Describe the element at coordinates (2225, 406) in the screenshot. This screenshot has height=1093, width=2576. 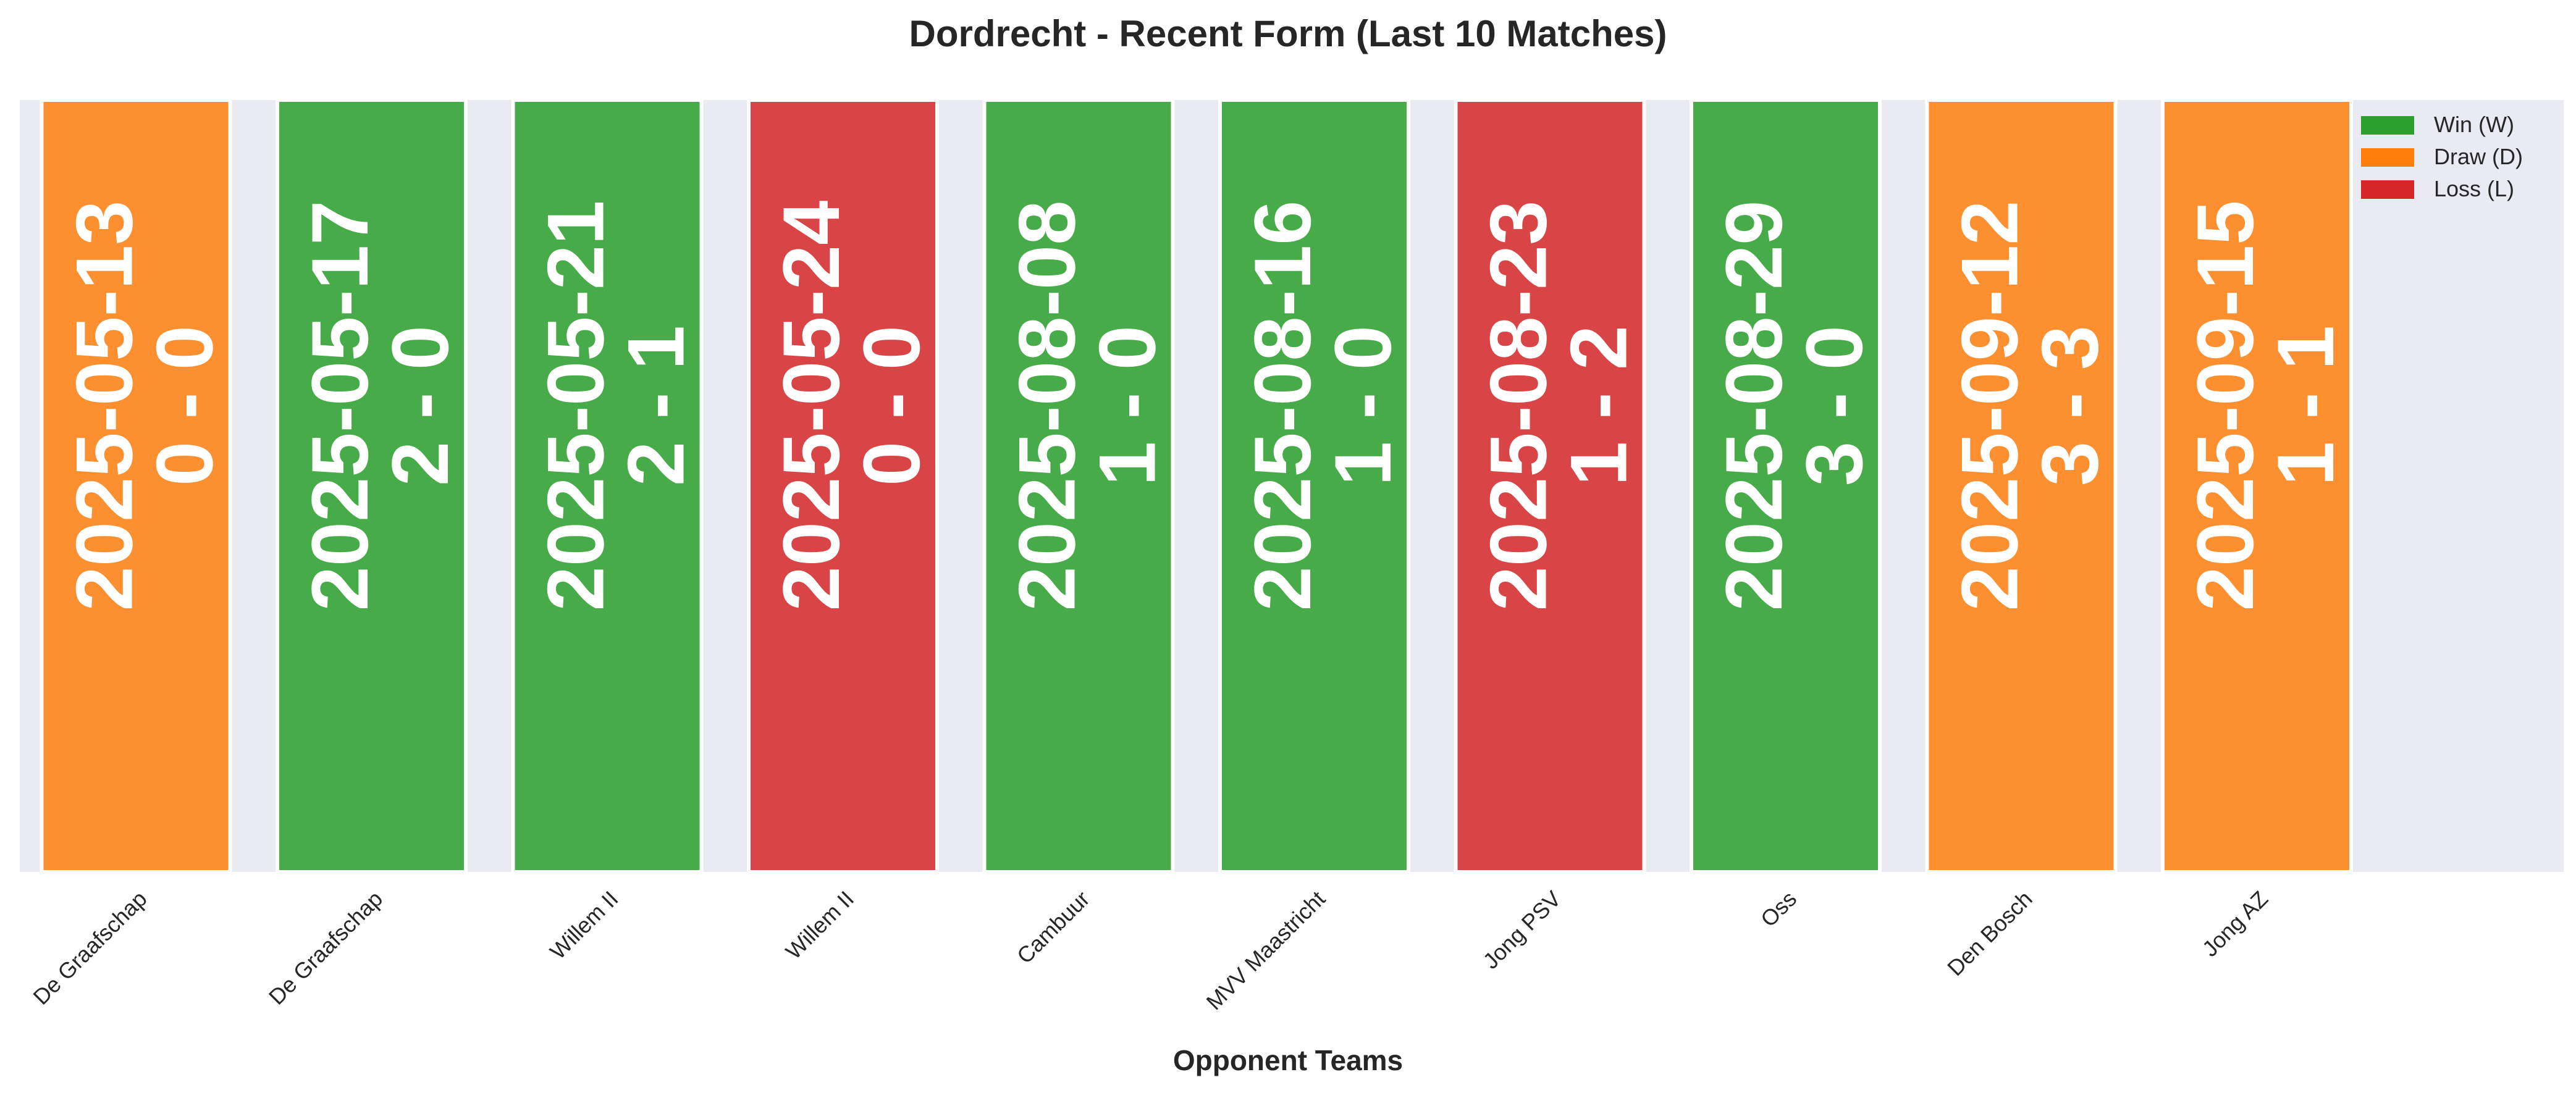
I see `bar-date: 2025-09-15` at that location.